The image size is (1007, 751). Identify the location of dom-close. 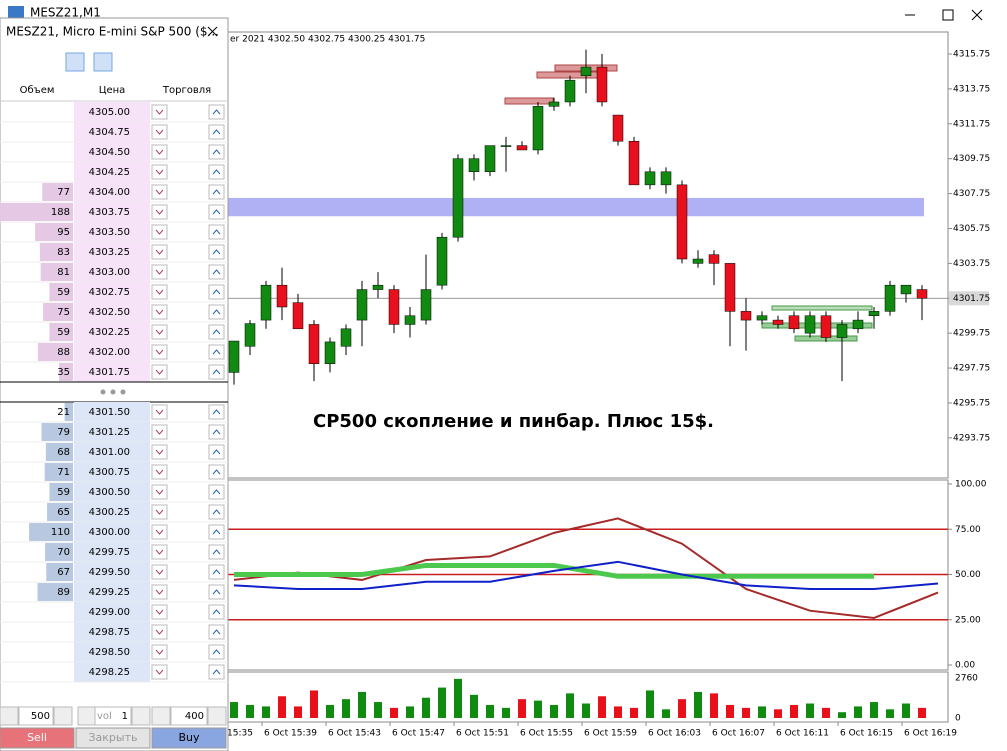
(212, 31).